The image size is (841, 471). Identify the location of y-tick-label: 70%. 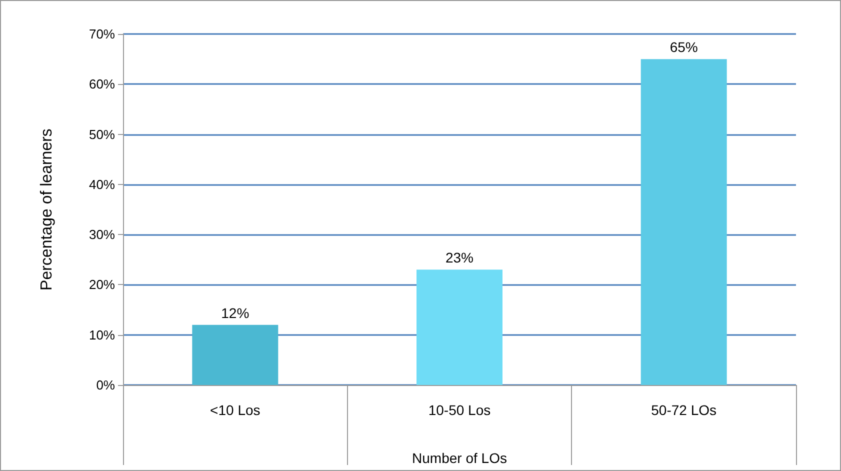
(102, 34).